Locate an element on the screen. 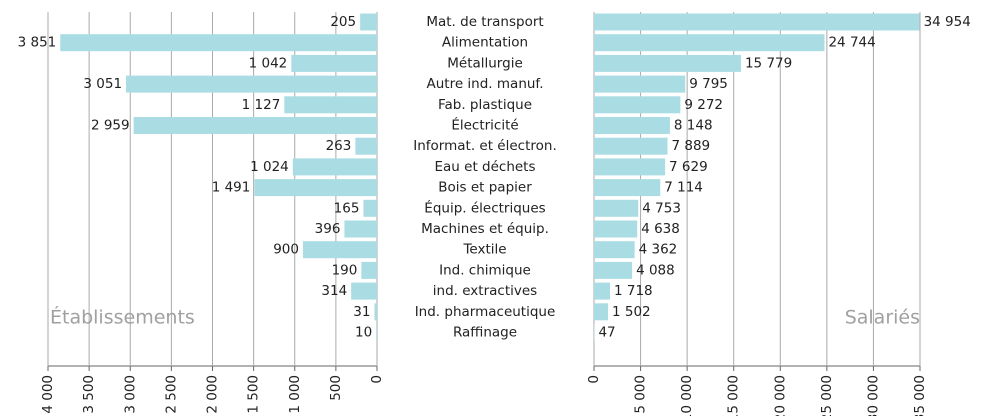 Image resolution: width=985 pixels, height=416 pixels. x-tick-label: 2 500 is located at coordinates (171, 394).